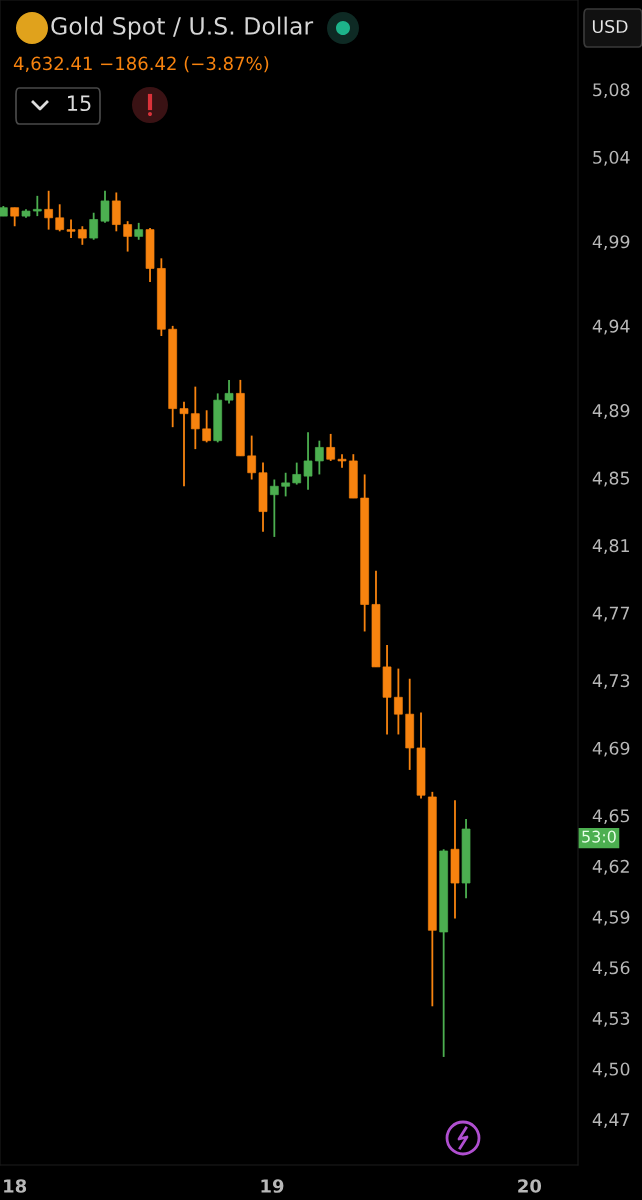 The width and height of the screenshot is (642, 1200). I want to click on annotation: 15, so click(79, 103).